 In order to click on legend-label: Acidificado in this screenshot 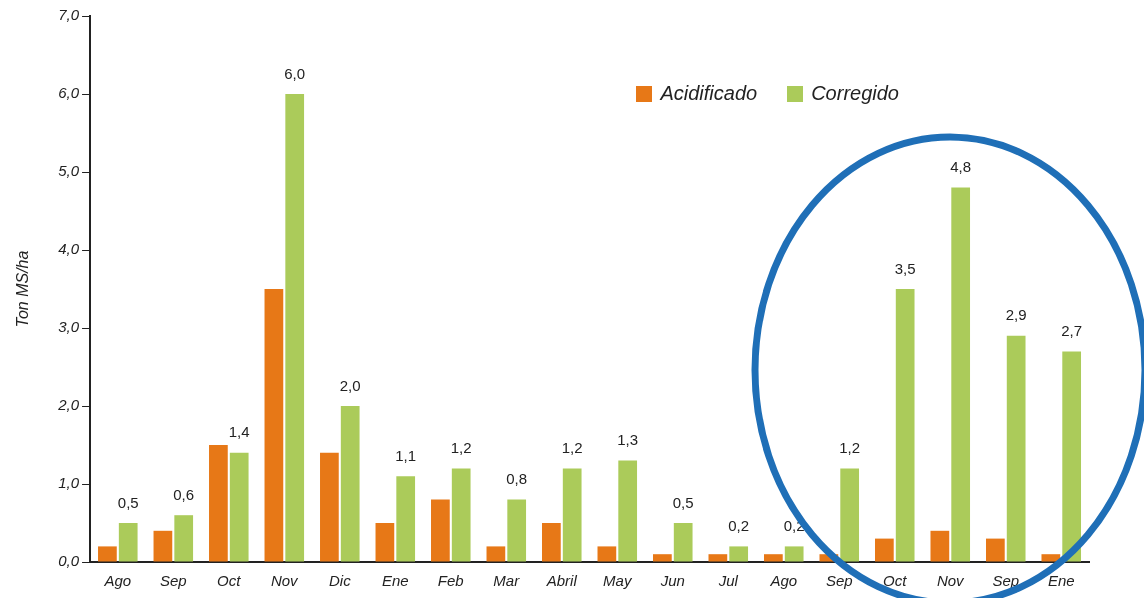, I will do `click(709, 93)`.